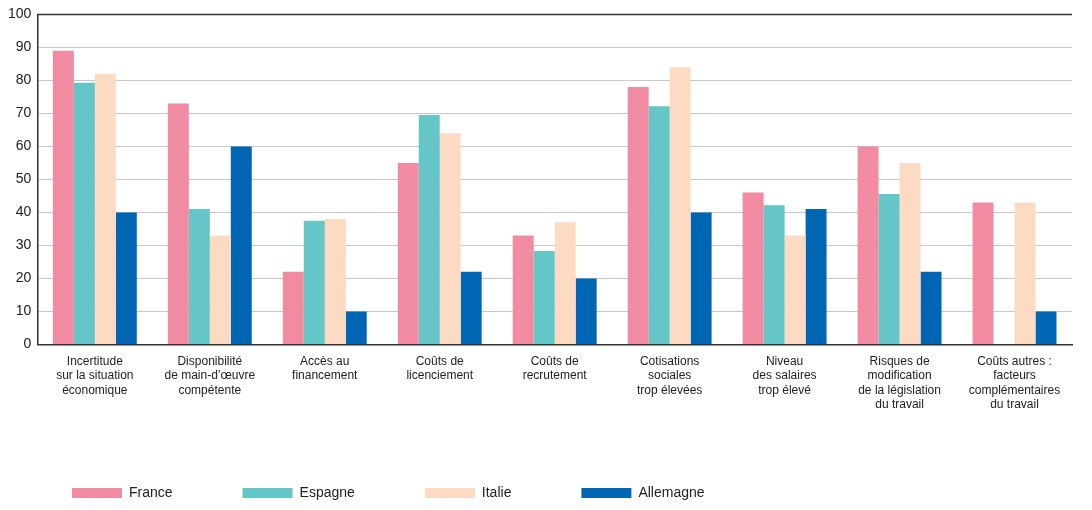 This screenshot has height=510, width=1092. I want to click on y-tick-label: 20, so click(23, 277).